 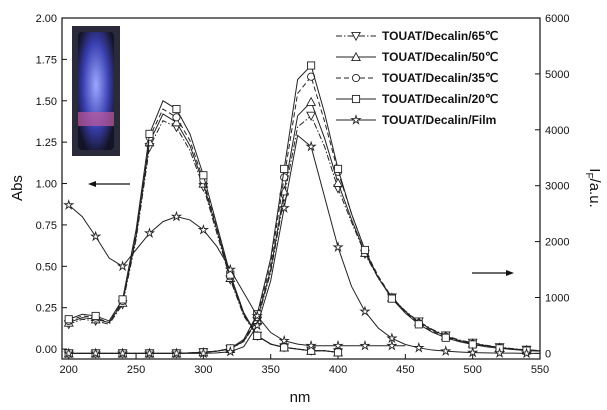 I want to click on x-tick-label: 400, so click(x=338, y=370).